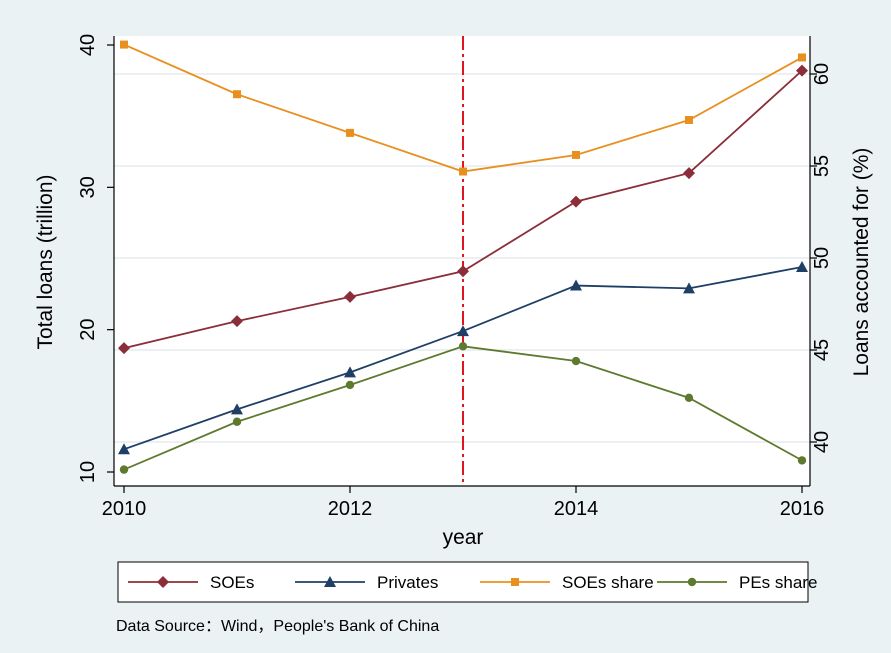 This screenshot has width=891, height=653. Describe the element at coordinates (463, 271) in the screenshot. I see `point-soes-2013` at that location.